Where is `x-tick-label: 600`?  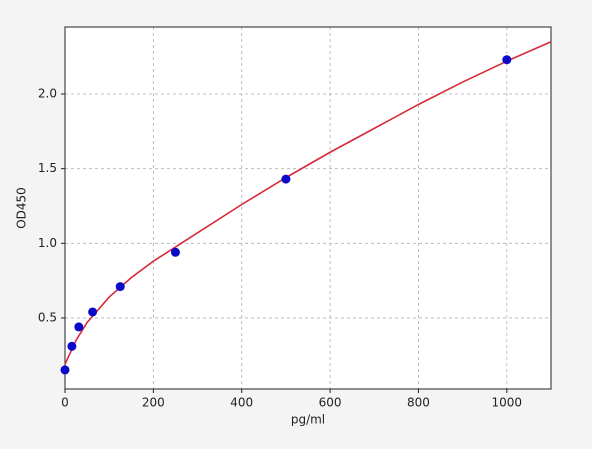
x-tick-label: 600 is located at coordinates (330, 403).